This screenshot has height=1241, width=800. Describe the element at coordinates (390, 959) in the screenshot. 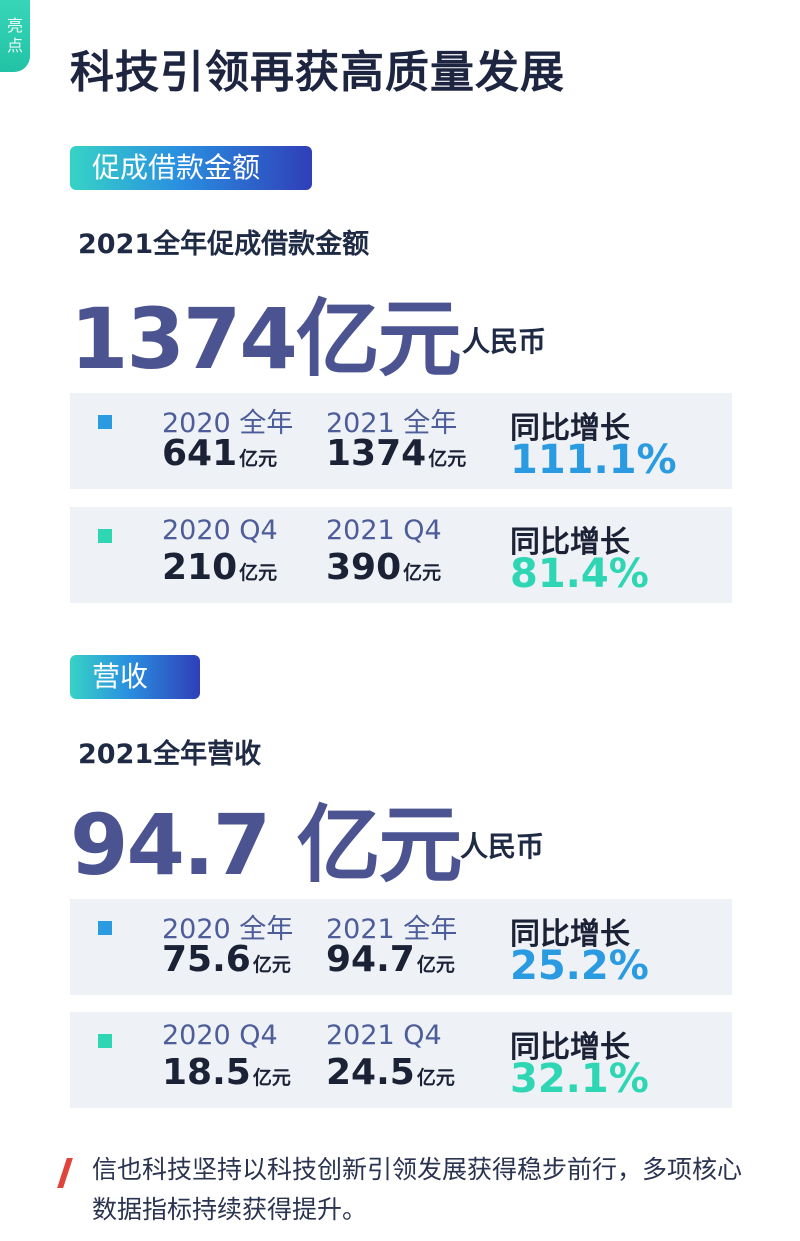

I see `period-value: 94.7 亿元` at that location.